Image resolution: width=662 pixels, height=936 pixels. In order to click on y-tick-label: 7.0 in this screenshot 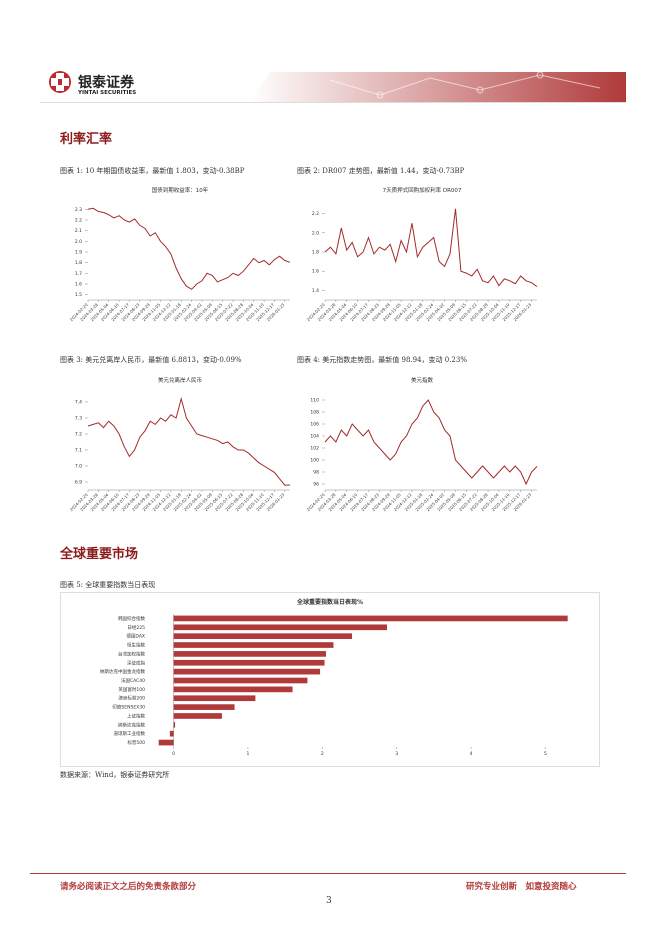, I will do `click(78, 467)`.